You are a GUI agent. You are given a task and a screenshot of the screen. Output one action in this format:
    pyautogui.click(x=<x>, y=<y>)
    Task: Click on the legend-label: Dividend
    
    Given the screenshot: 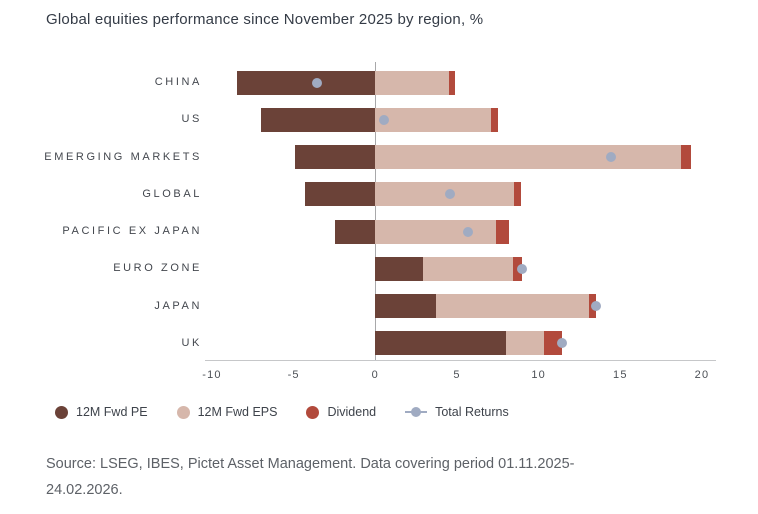 What is the action you would take?
    pyautogui.click(x=352, y=412)
    